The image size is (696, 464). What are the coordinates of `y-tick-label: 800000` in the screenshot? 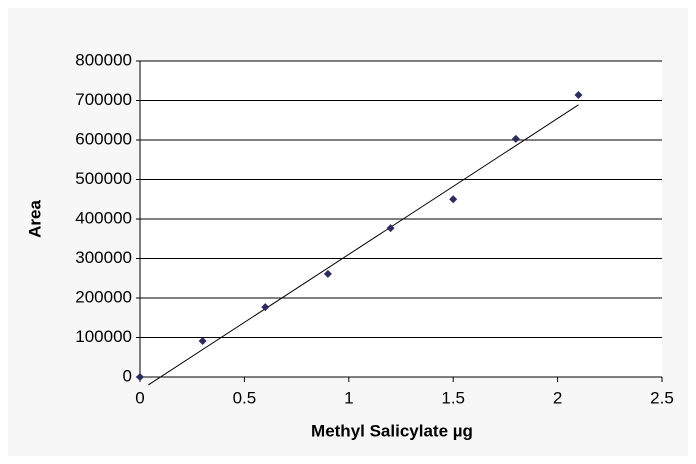 It's located at (103, 59).